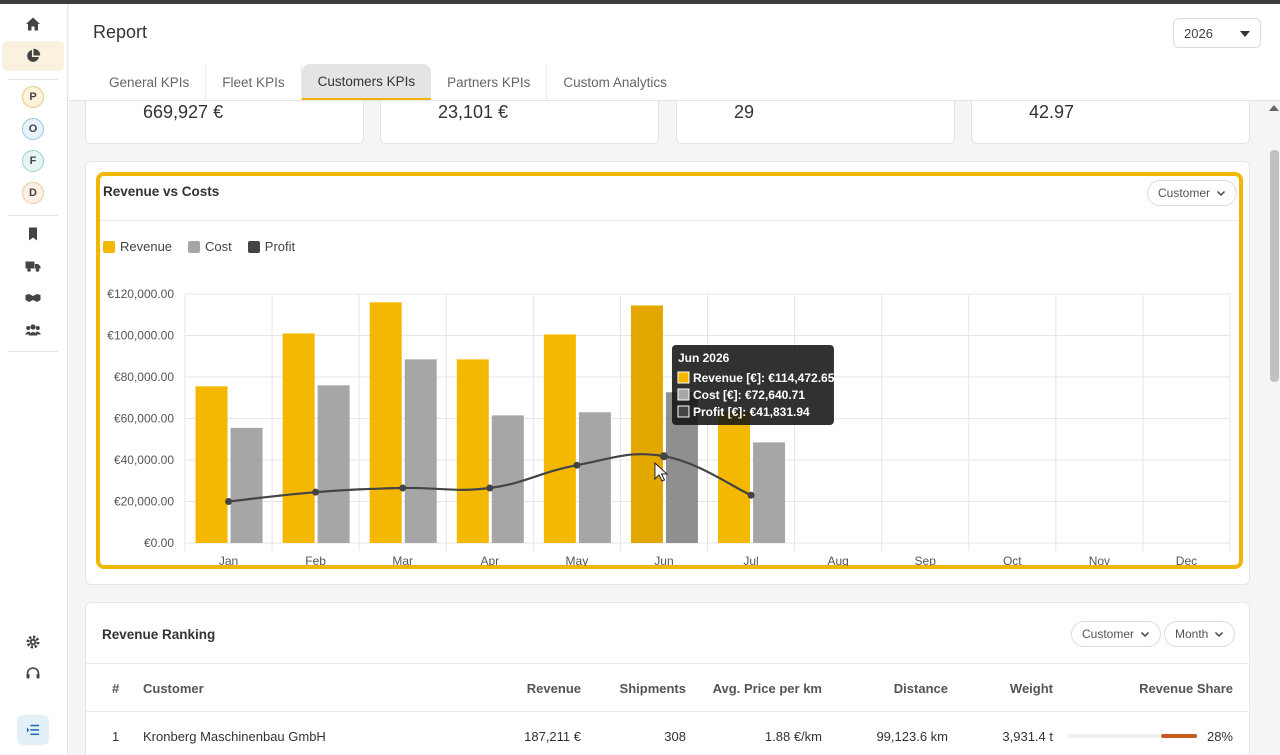  Describe the element at coordinates (1192, 193) in the screenshot. I see `chart-groupby-select: Customer` at that location.